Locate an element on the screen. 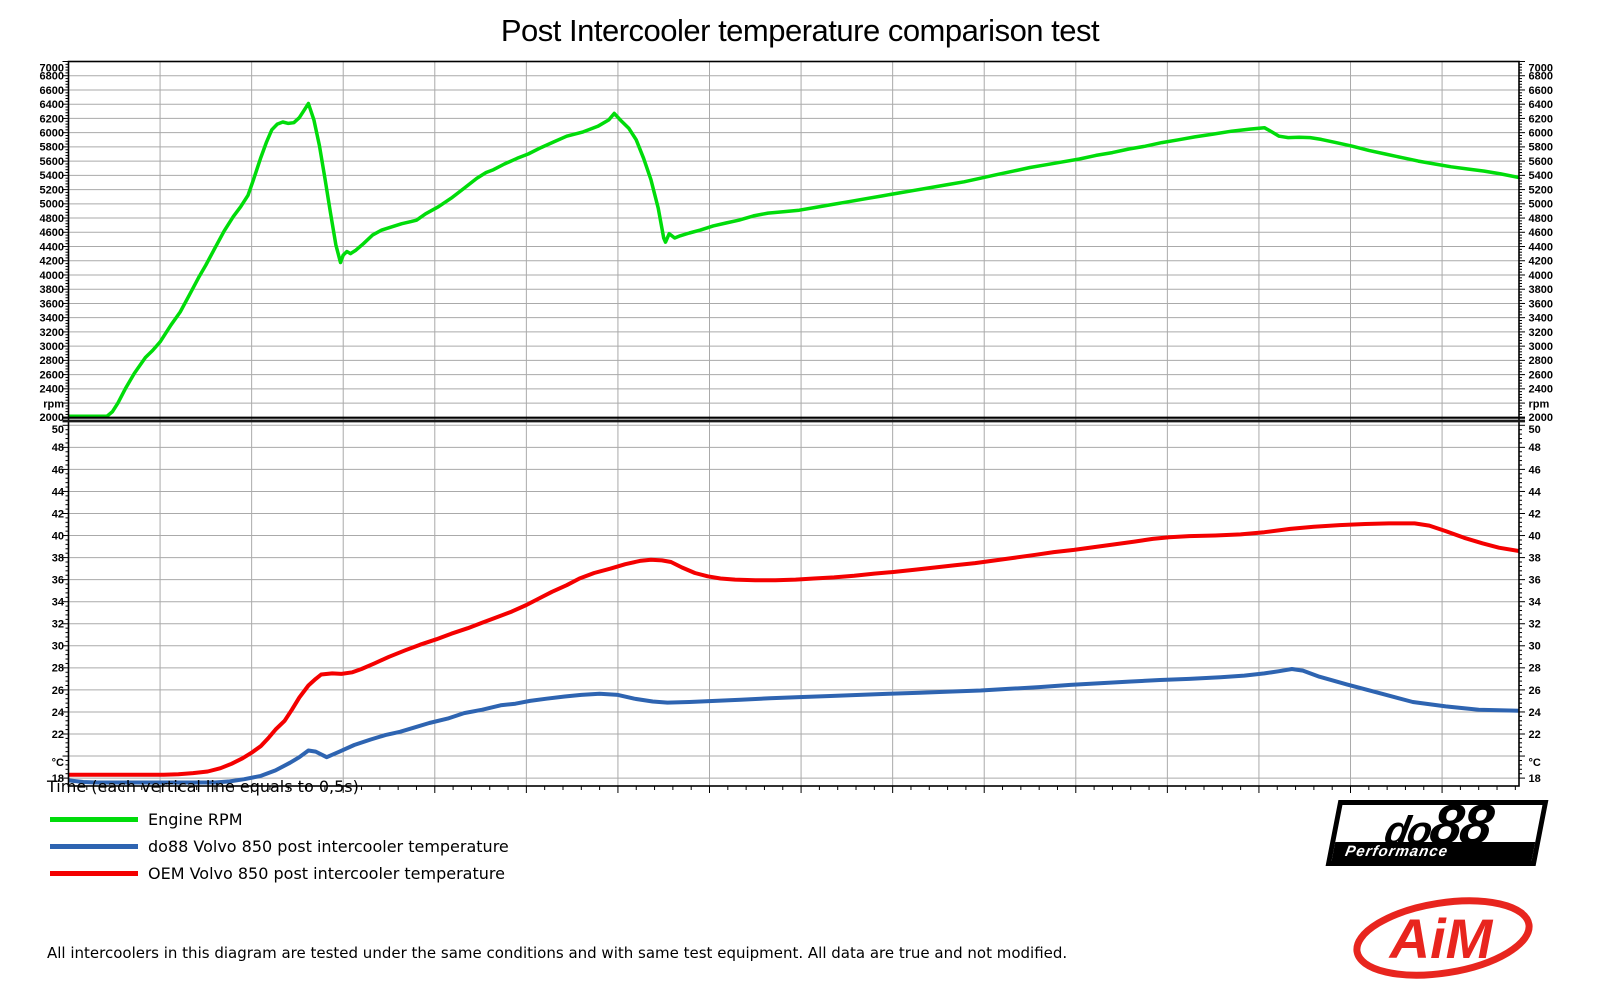  aim-logo: AiM is located at coordinates (1443, 938).